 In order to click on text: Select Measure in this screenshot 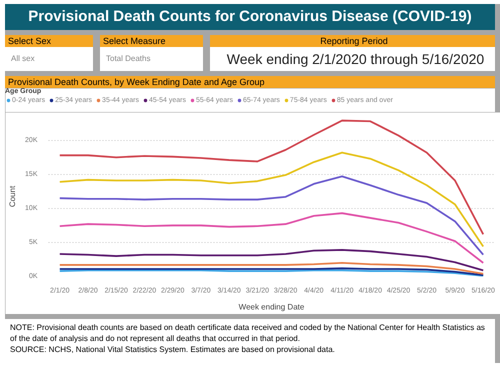, I will do `click(134, 41)`.